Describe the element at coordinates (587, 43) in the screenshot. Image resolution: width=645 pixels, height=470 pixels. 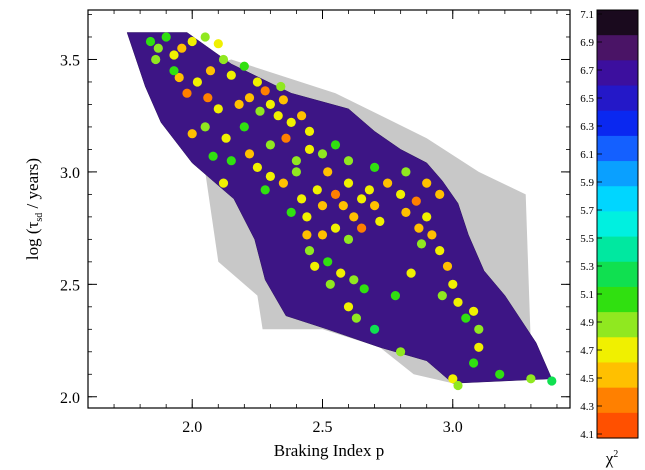
I see `colorbar-tick-label: 6.9` at that location.